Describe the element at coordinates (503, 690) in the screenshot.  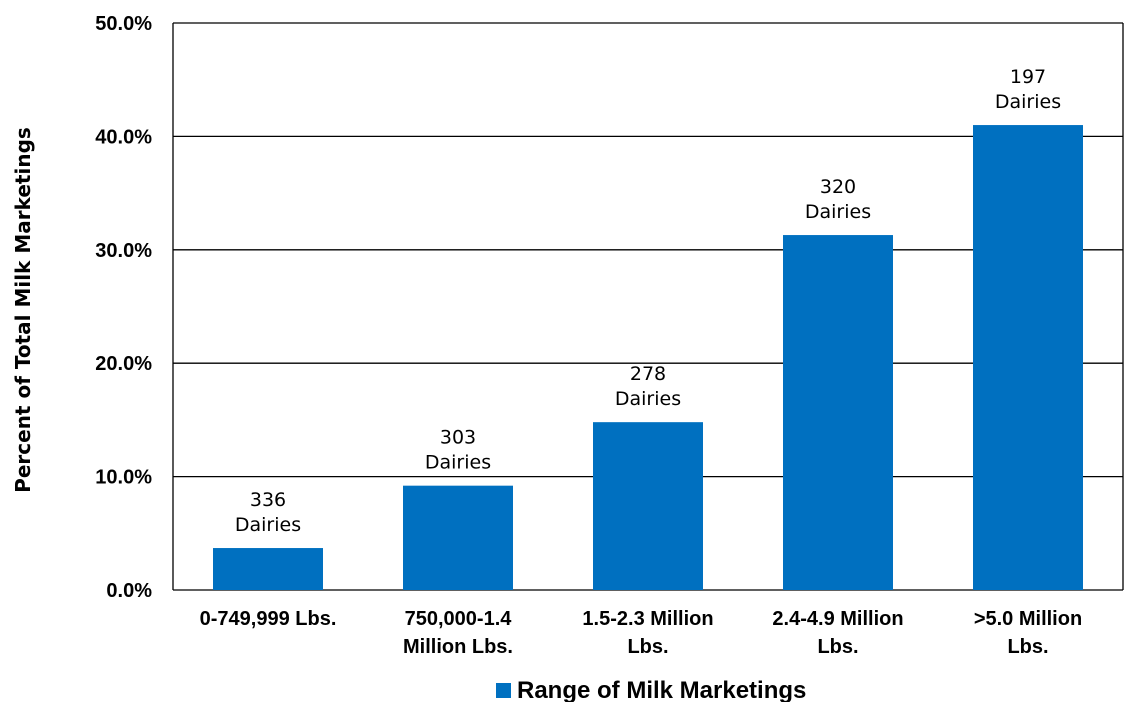
I see `legend-swatch` at that location.